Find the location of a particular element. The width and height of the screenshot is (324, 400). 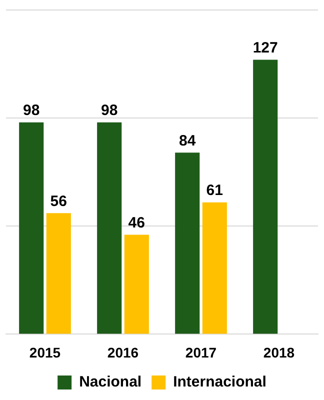

data-label: 56 is located at coordinates (58, 201).